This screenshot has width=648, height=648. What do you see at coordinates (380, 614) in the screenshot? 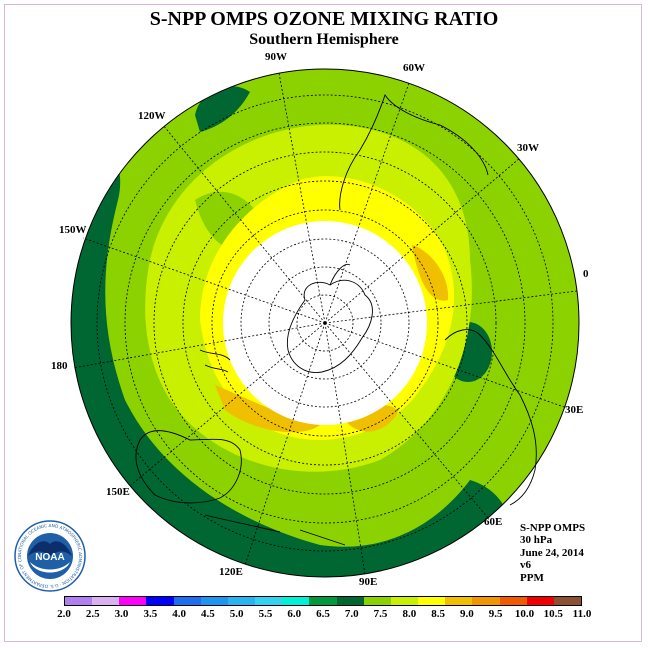
I see `colorbar-tick-label: 7.5` at bounding box center [380, 614].